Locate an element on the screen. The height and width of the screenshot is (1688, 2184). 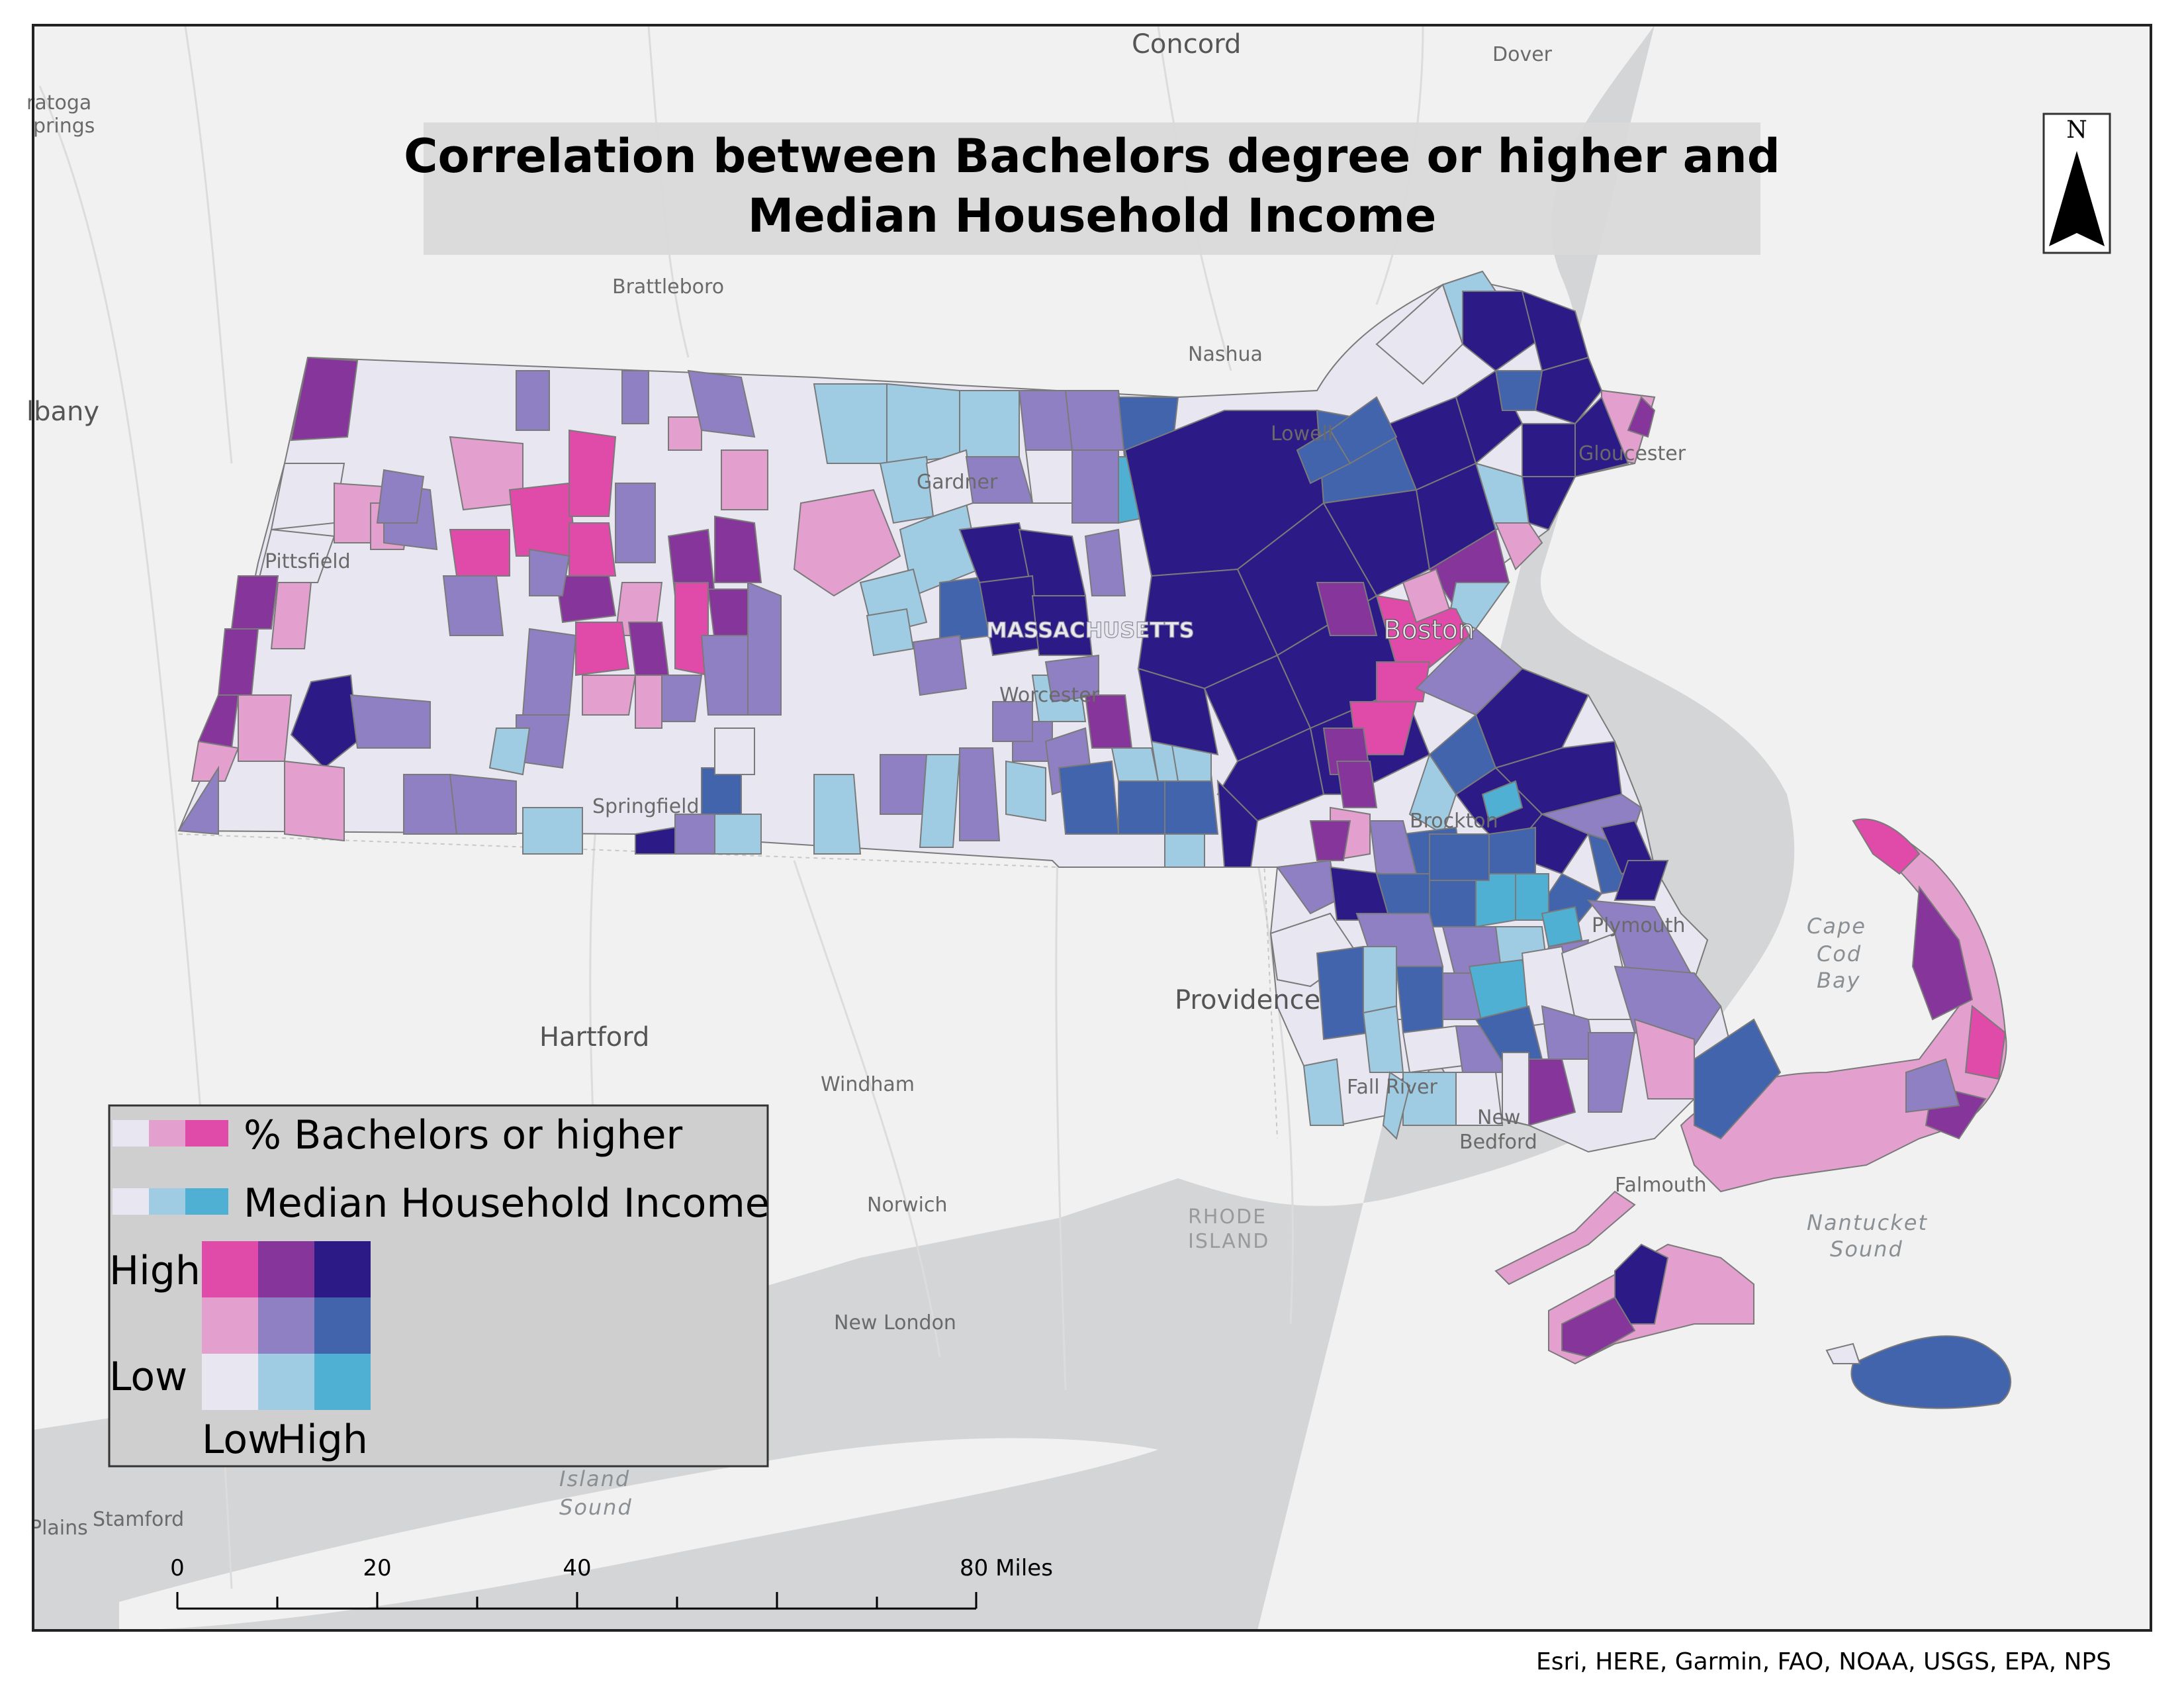
north-arrow-label: N is located at coordinates (2076, 130).